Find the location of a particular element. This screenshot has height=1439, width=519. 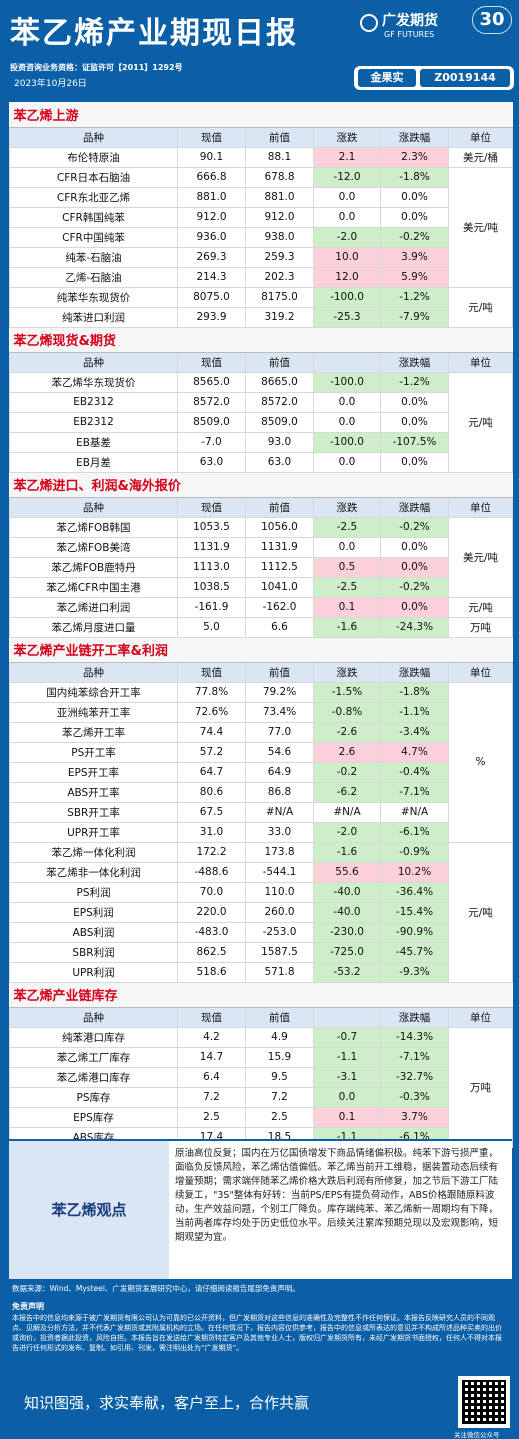

cell-change: -100.0 is located at coordinates (347, 442).